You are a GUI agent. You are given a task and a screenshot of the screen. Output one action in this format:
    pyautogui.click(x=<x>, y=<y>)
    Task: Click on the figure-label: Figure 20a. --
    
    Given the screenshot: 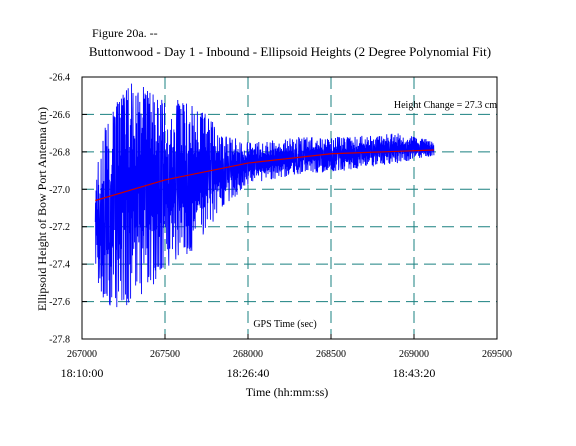 What is the action you would take?
    pyautogui.click(x=125, y=33)
    